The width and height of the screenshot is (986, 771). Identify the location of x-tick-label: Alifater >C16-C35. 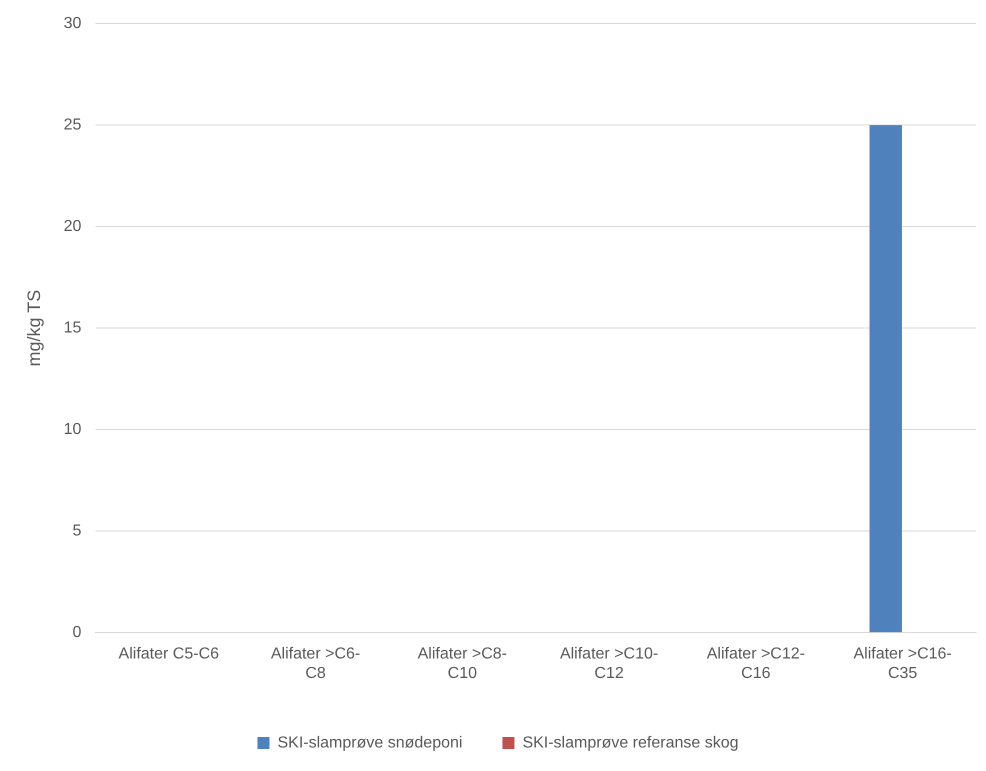
(902, 664).